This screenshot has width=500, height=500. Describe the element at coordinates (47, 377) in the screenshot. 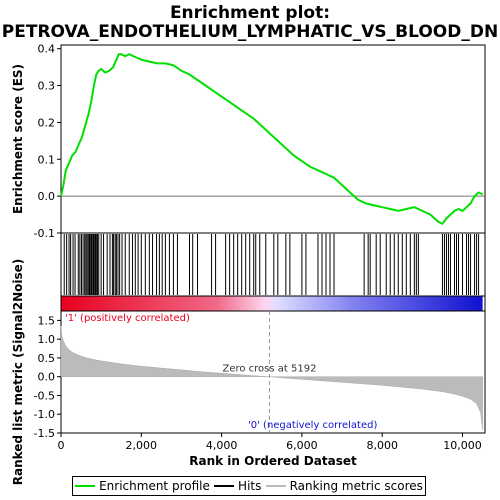

I see `metric-ytick-label: 0.0` at that location.